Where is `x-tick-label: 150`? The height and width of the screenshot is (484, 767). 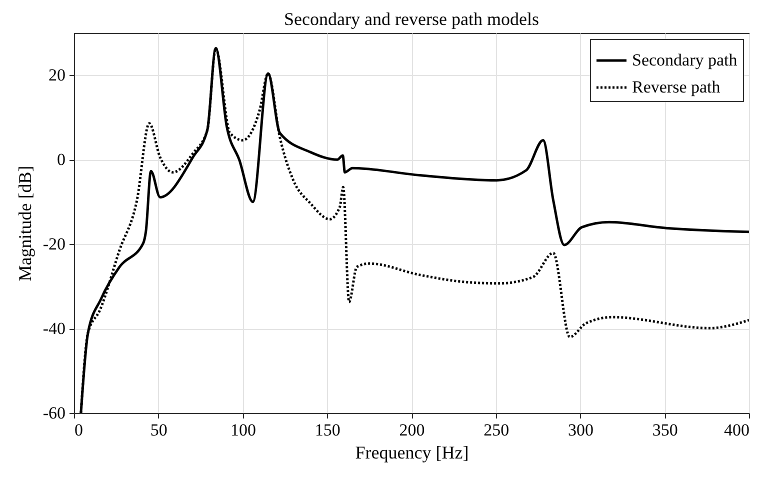 x-tick-label: 150 is located at coordinates (327, 430).